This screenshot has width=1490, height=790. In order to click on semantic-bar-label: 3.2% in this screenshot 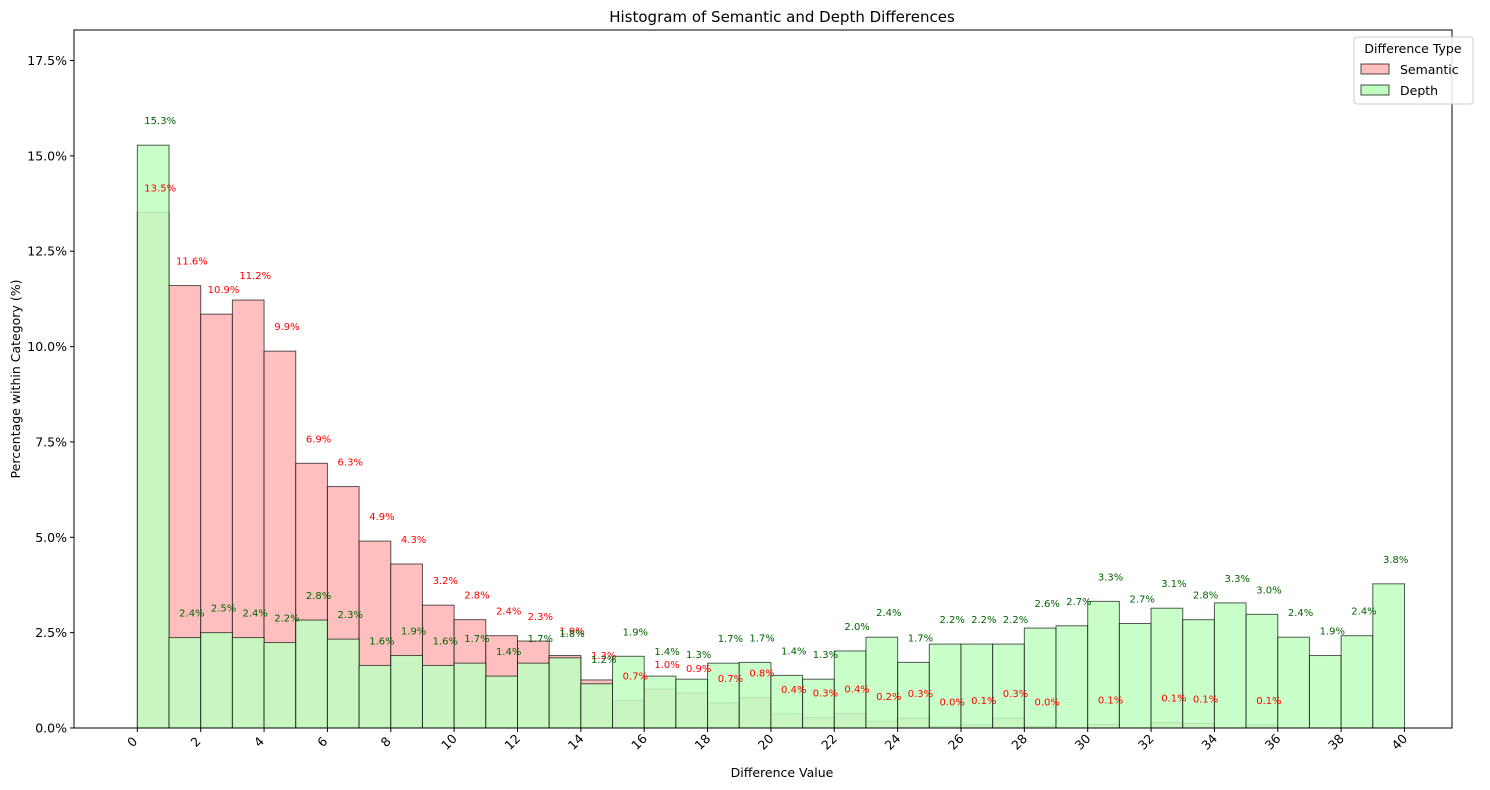, I will do `click(445, 581)`.